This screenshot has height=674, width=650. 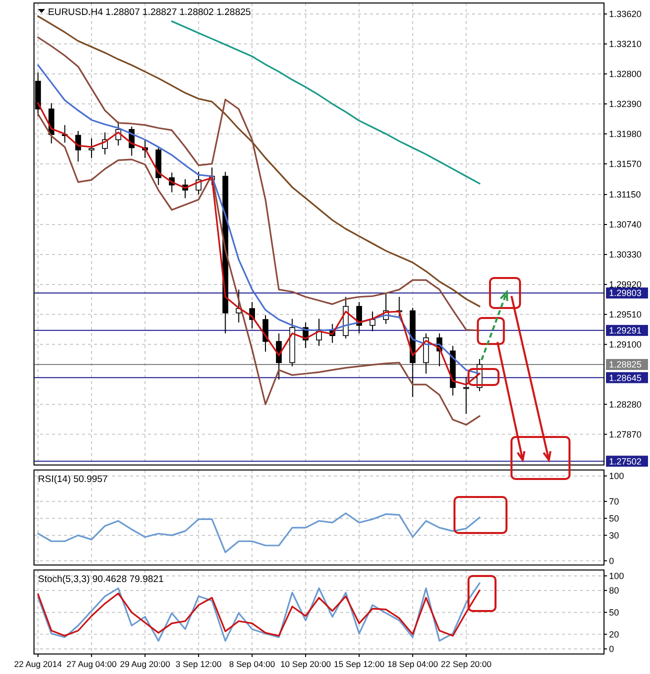 I want to click on y-tick-label: 80, so click(x=614, y=591).